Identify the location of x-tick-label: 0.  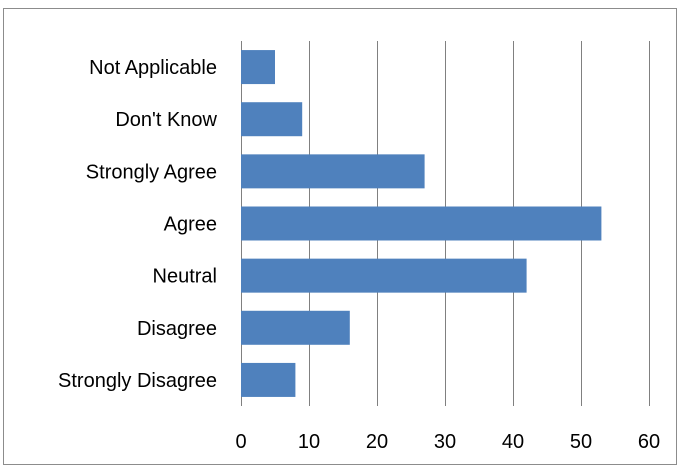
(240, 442).